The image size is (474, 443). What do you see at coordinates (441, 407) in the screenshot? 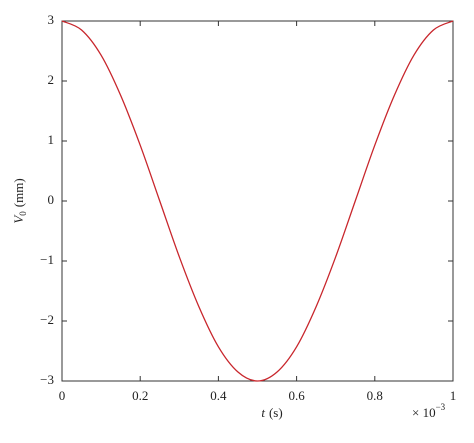
I see `x-scale-exponent: −3` at bounding box center [441, 407].